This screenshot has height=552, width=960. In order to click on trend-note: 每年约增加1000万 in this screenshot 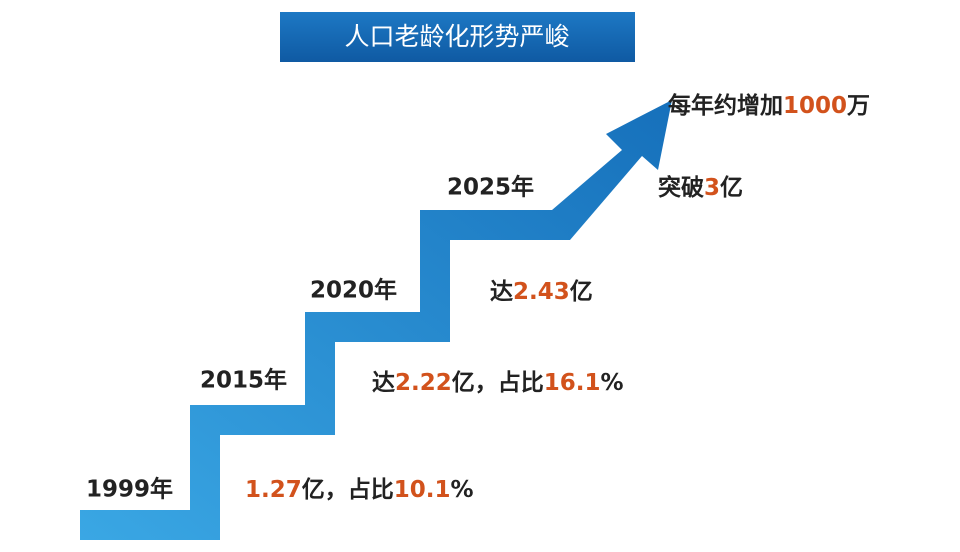, I will do `click(769, 105)`.